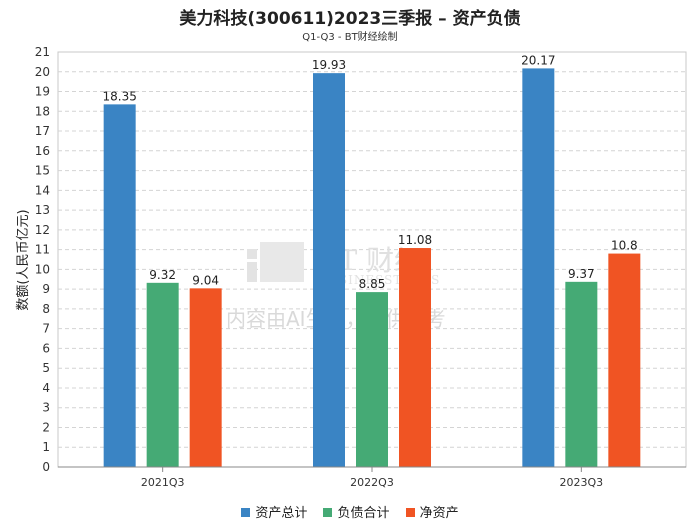 The height and width of the screenshot is (524, 700). I want to click on legend-item-net-assets: 净资产, so click(432, 511).